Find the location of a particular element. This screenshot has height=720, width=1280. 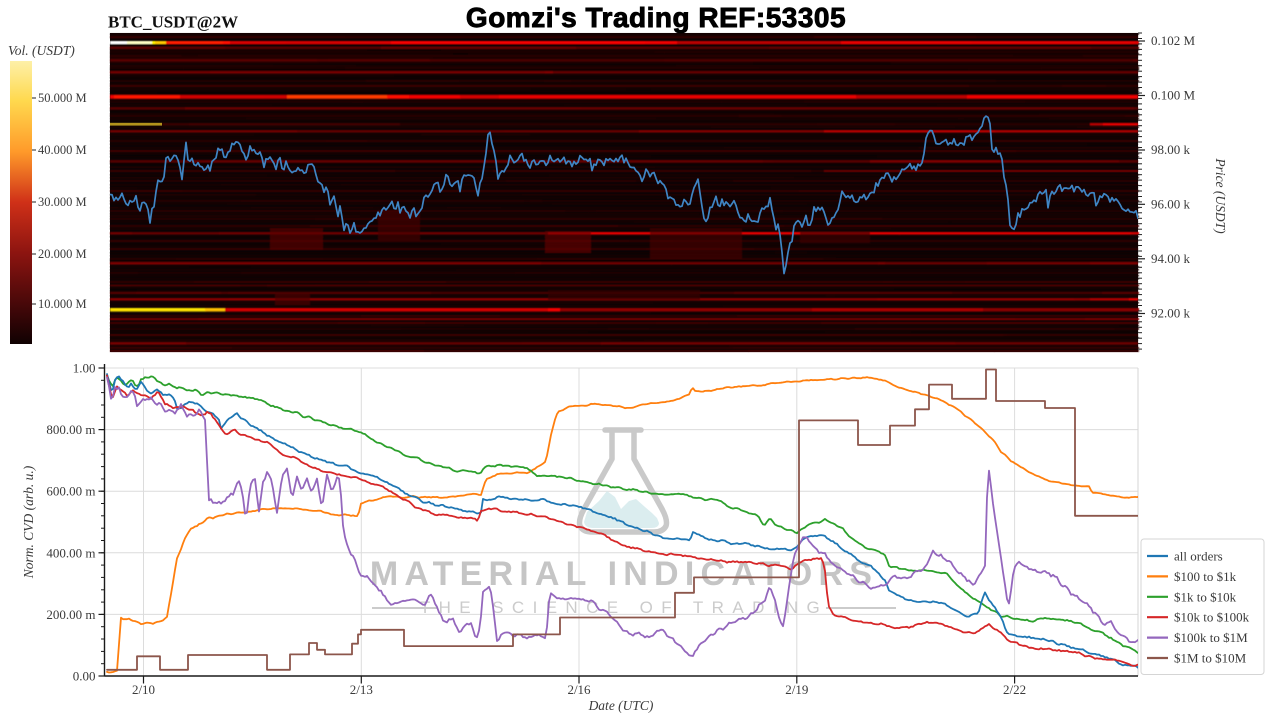

svg-text: Vol. (USDT) is located at coordinates (41, 50).